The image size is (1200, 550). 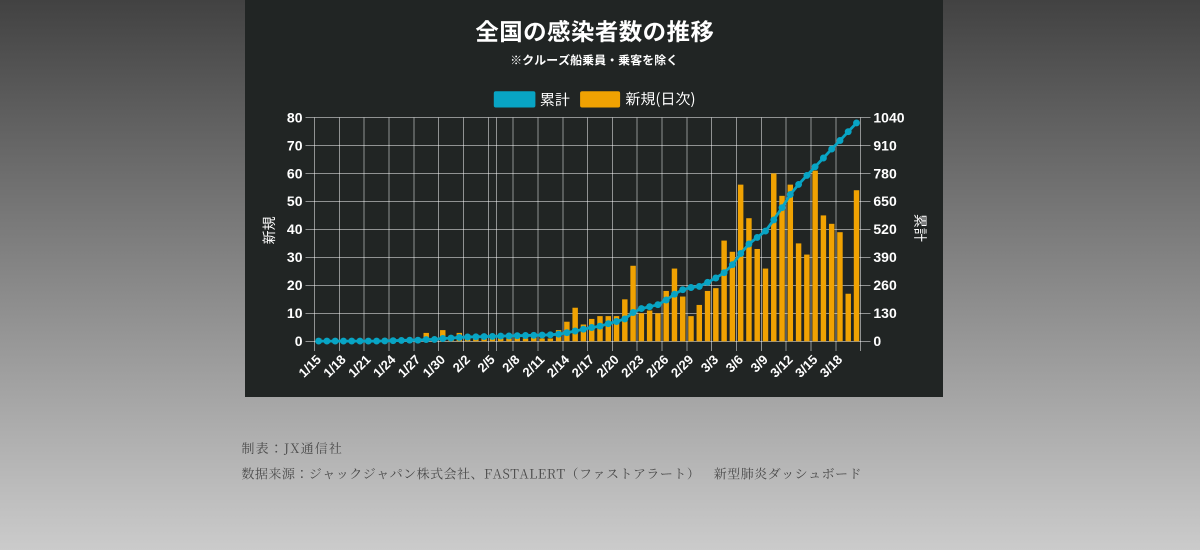 What do you see at coordinates (885, 313) in the screenshot?
I see `svg-text: 130` at bounding box center [885, 313].